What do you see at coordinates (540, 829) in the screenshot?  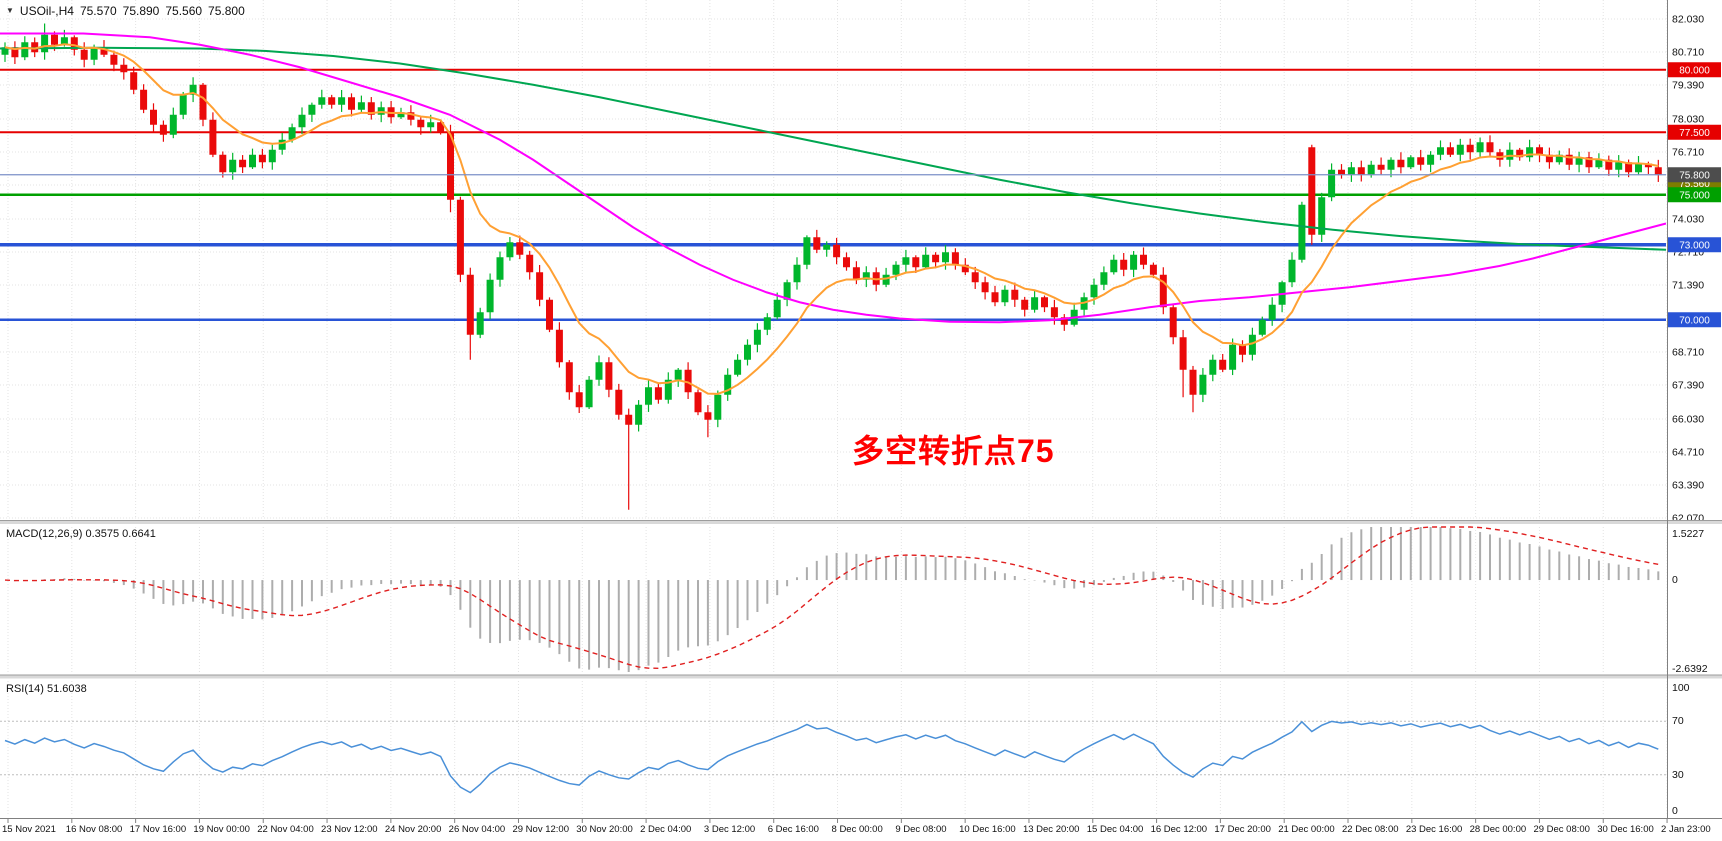 I see `svg-text: 29 Nov 12:00` at bounding box center [540, 829].